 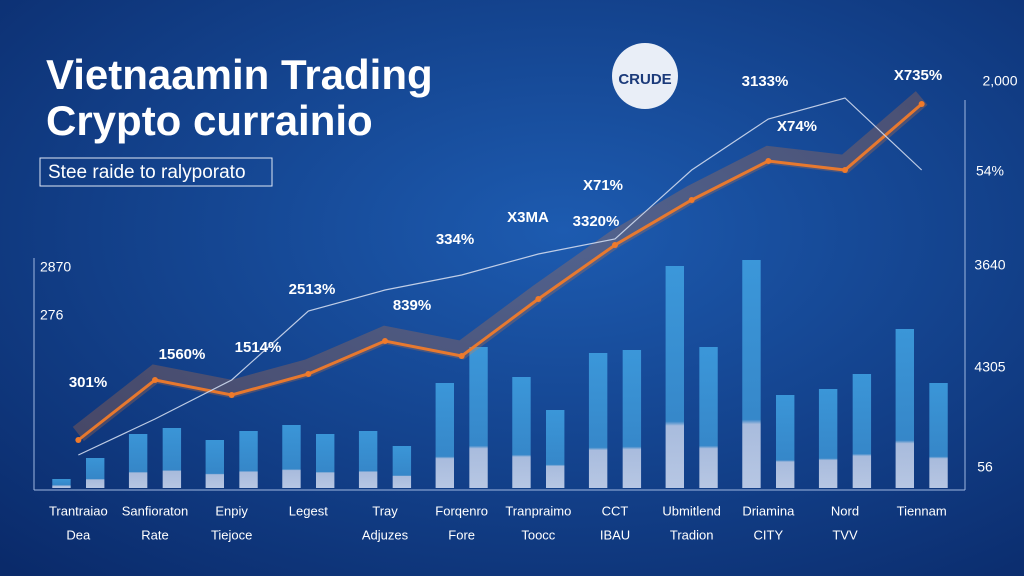 I want to click on x-tick-sublabel: Dea, so click(x=78, y=534).